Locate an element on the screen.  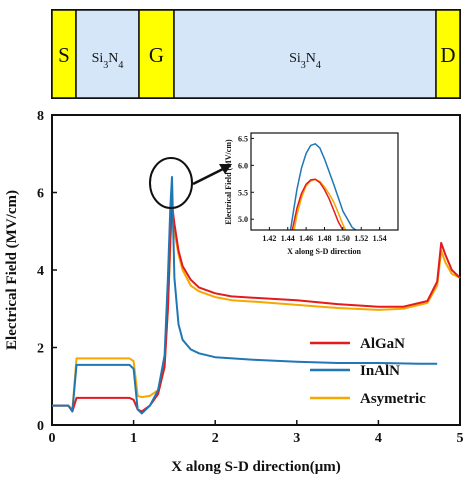
y-tick-label: 4 is located at coordinates (40, 271).